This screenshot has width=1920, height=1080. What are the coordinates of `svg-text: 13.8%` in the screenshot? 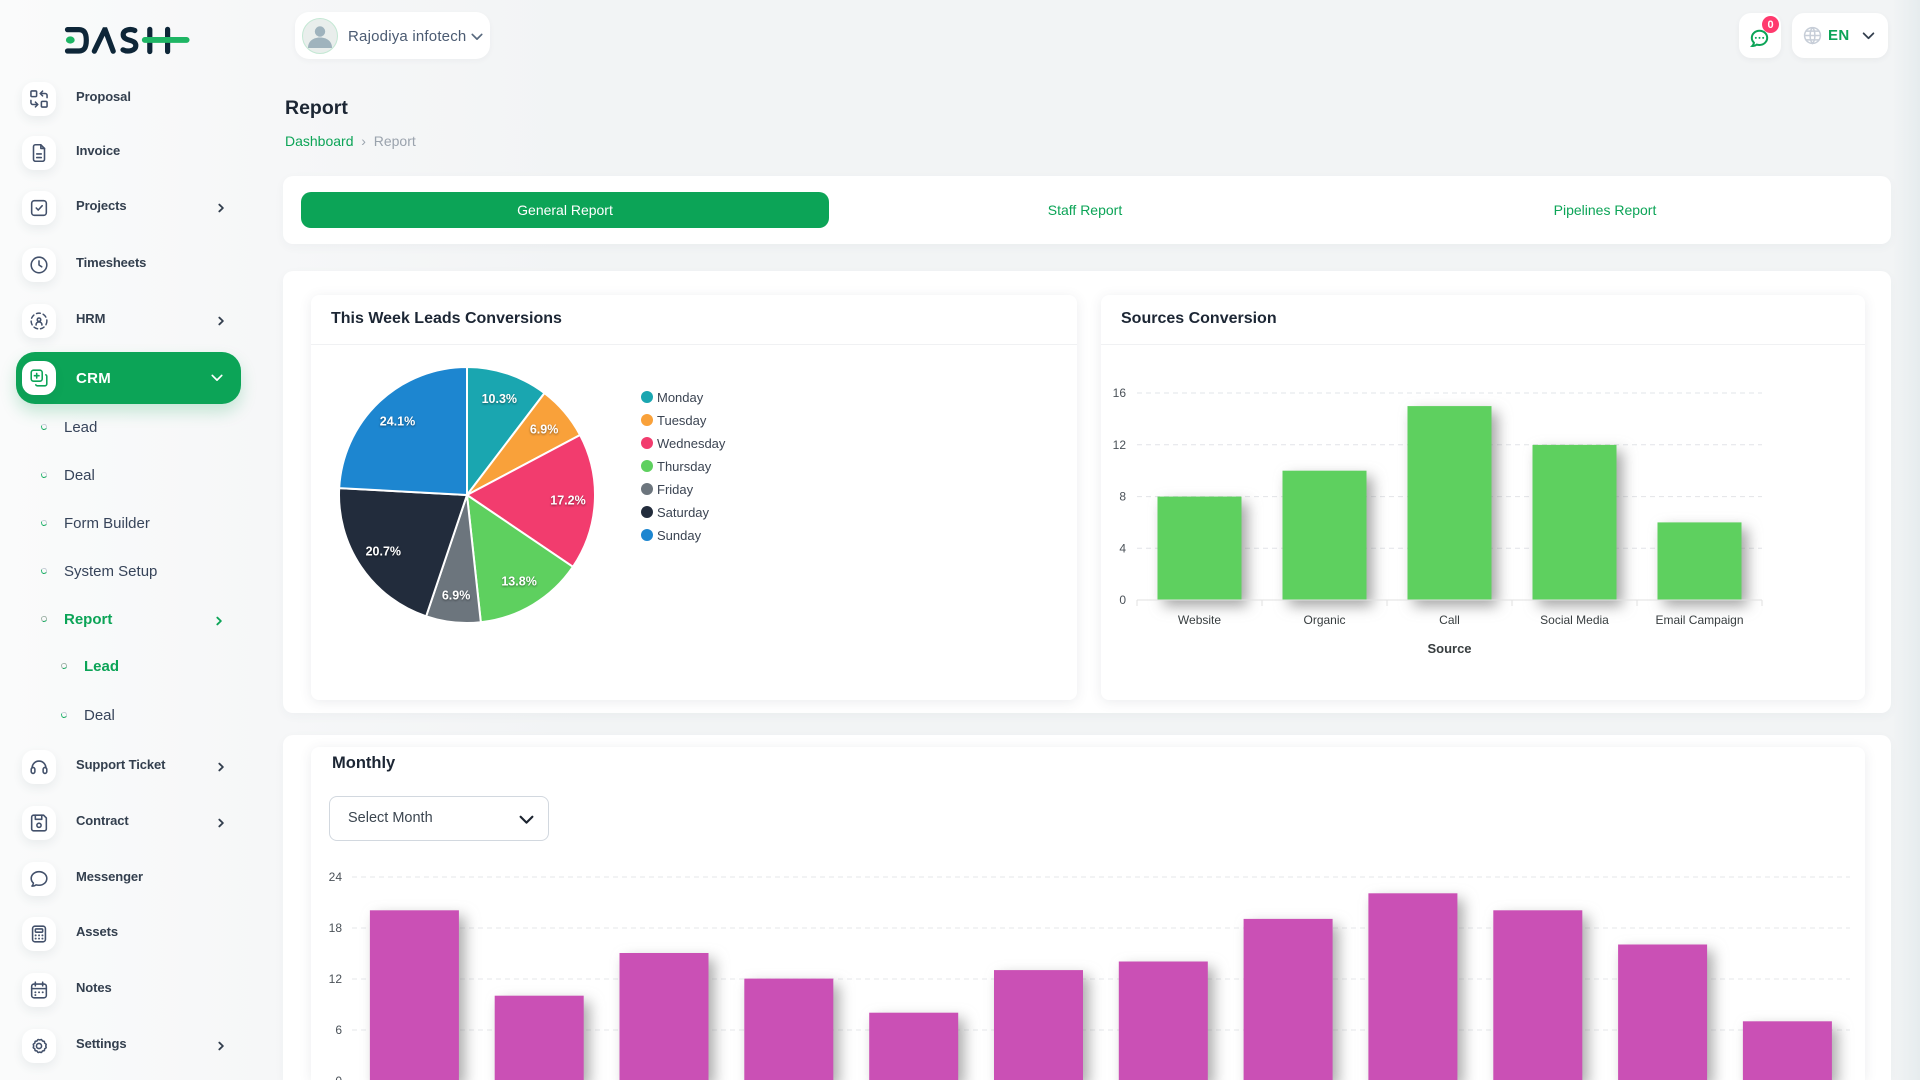 It's located at (518, 582).